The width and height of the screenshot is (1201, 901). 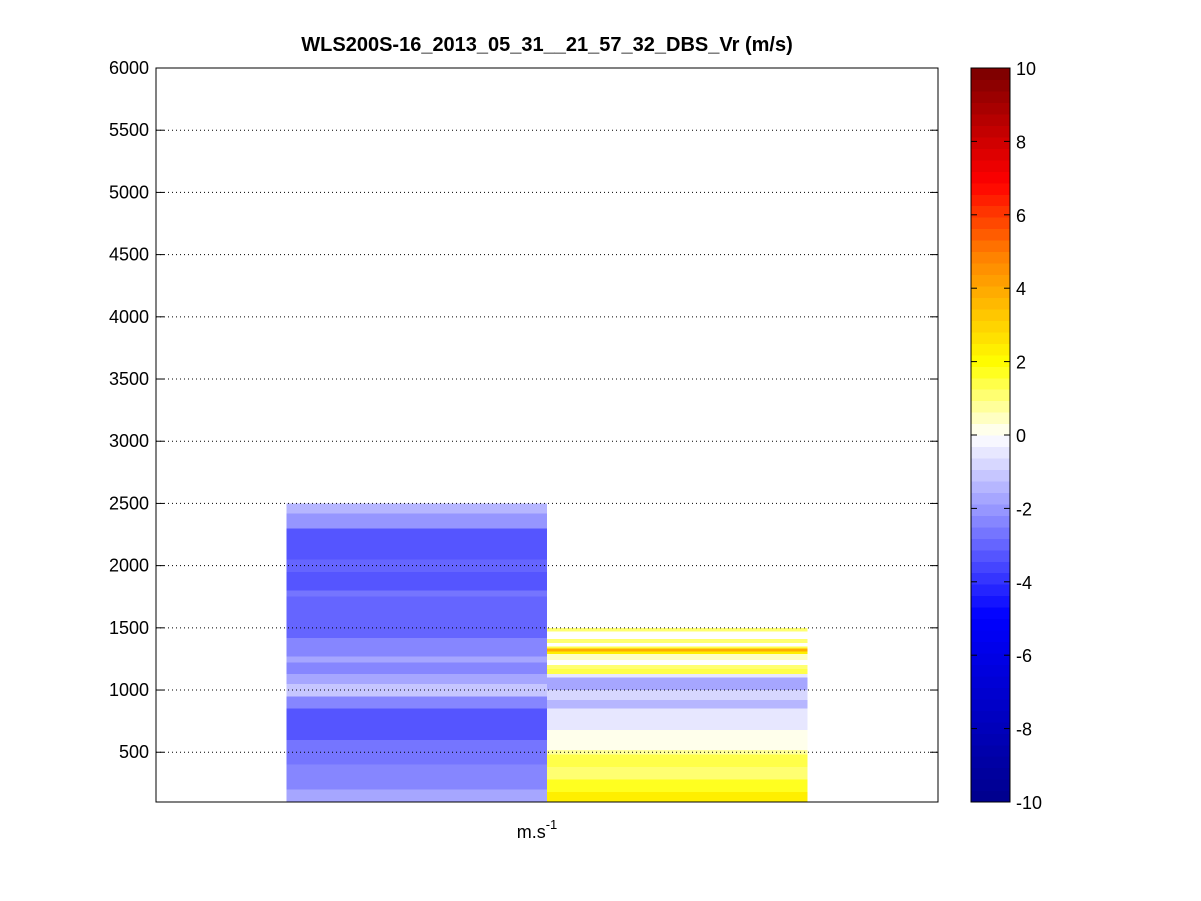 What do you see at coordinates (1021, 289) in the screenshot?
I see `colorbar-tick-label: 4` at bounding box center [1021, 289].